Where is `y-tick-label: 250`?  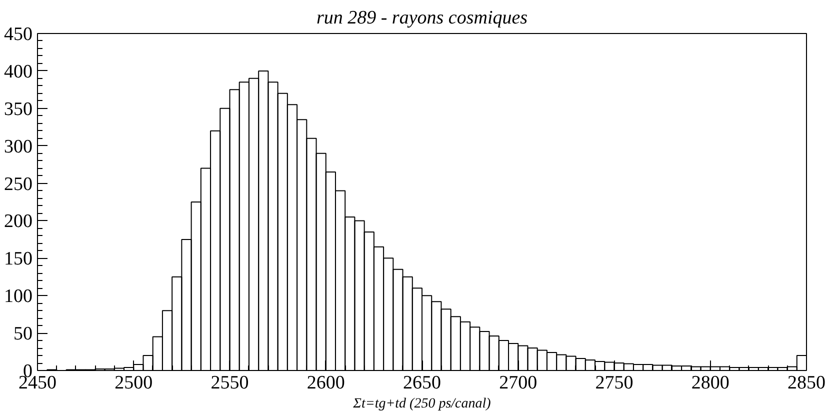
y-tick-label: 250 is located at coordinates (18, 184).